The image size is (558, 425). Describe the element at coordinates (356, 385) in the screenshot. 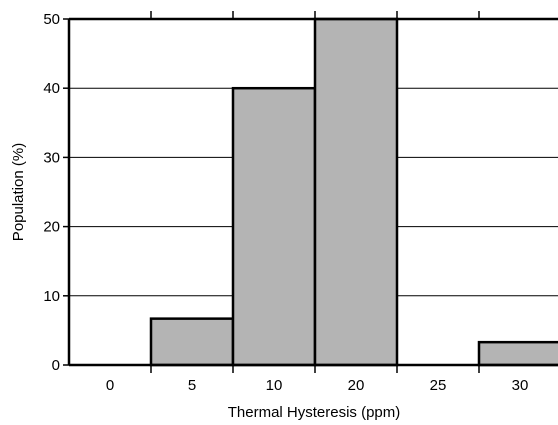

I see `x-tick-label: 20` at that location.